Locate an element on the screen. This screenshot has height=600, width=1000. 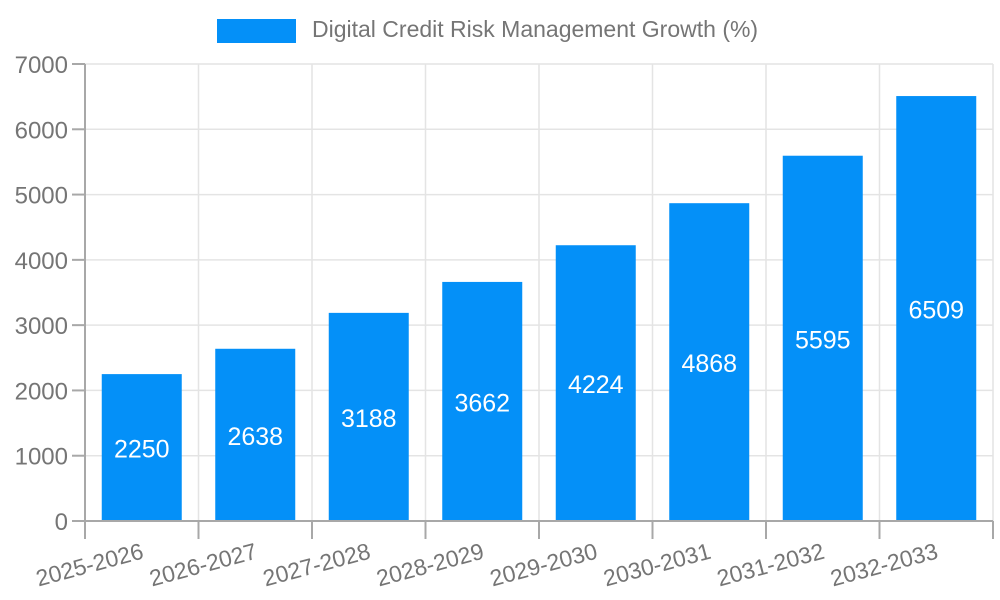
x-tick-label: 2029-2030 is located at coordinates (543, 565).